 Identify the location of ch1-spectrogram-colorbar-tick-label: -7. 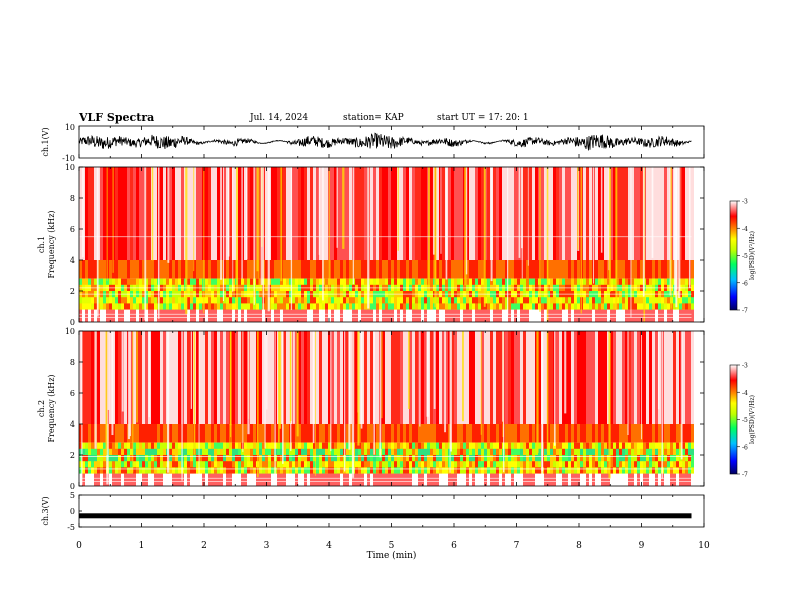
(745, 311).